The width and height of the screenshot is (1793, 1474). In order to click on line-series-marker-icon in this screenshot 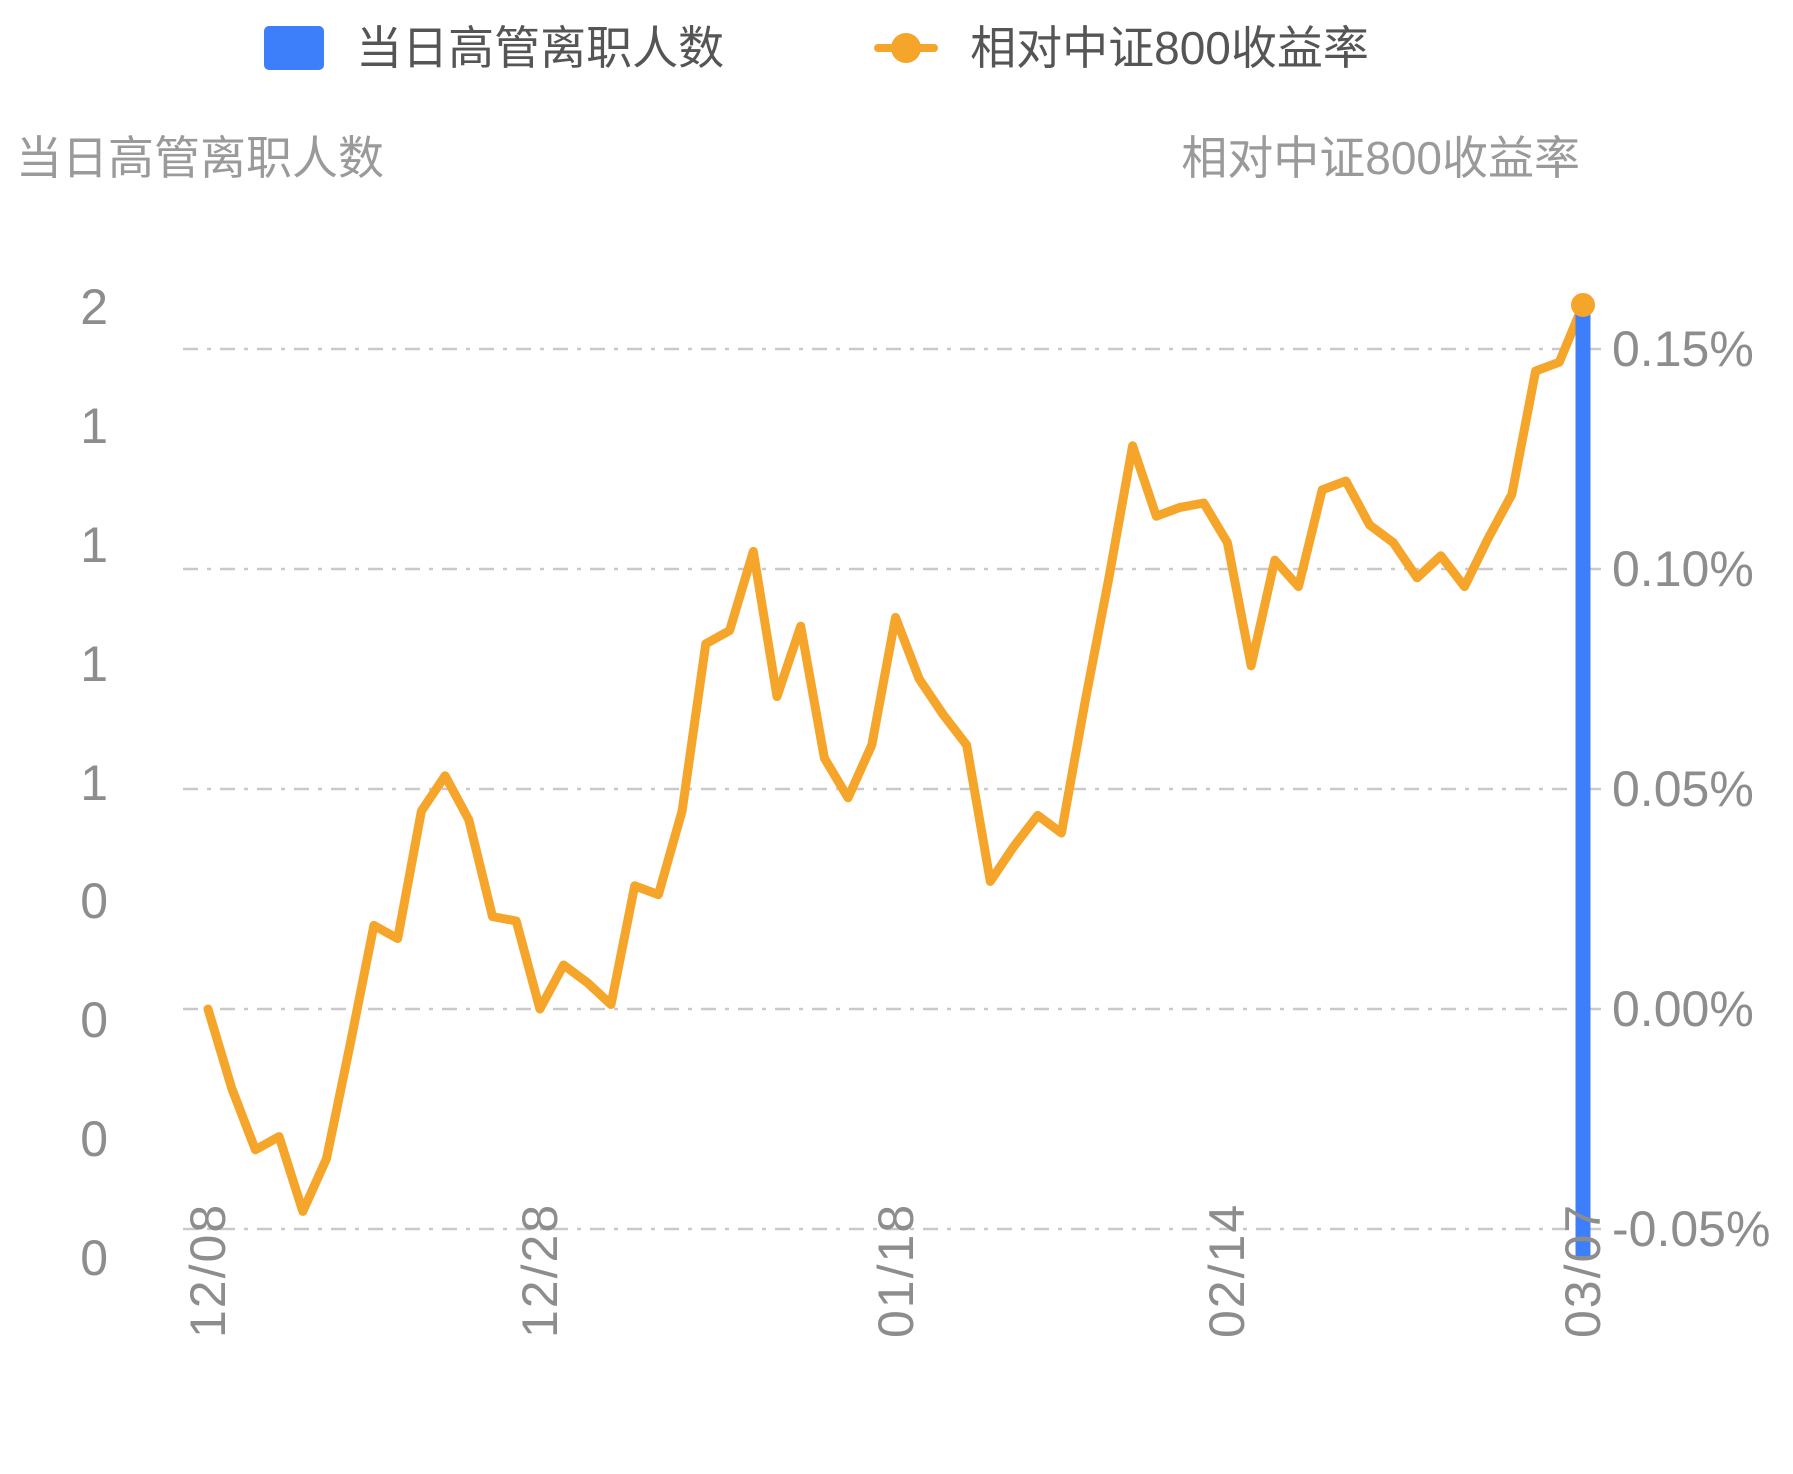, I will do `click(906, 48)`.